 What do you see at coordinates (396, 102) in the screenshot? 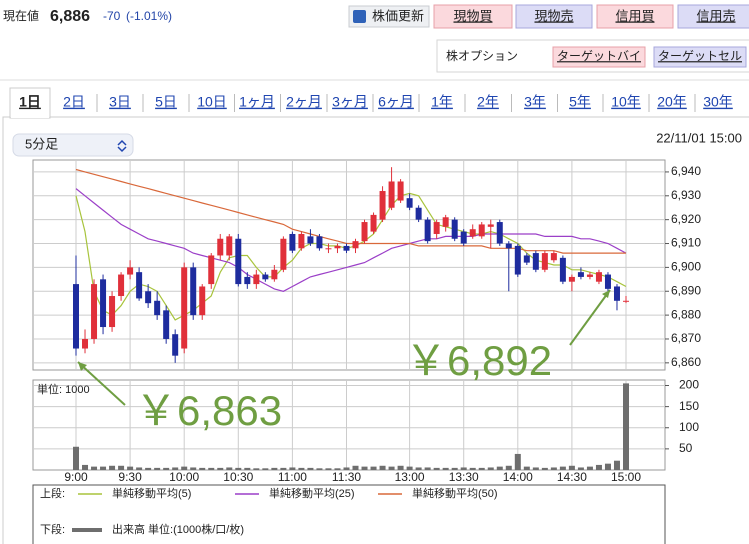
I see `tab: 6ヶ月` at bounding box center [396, 102].